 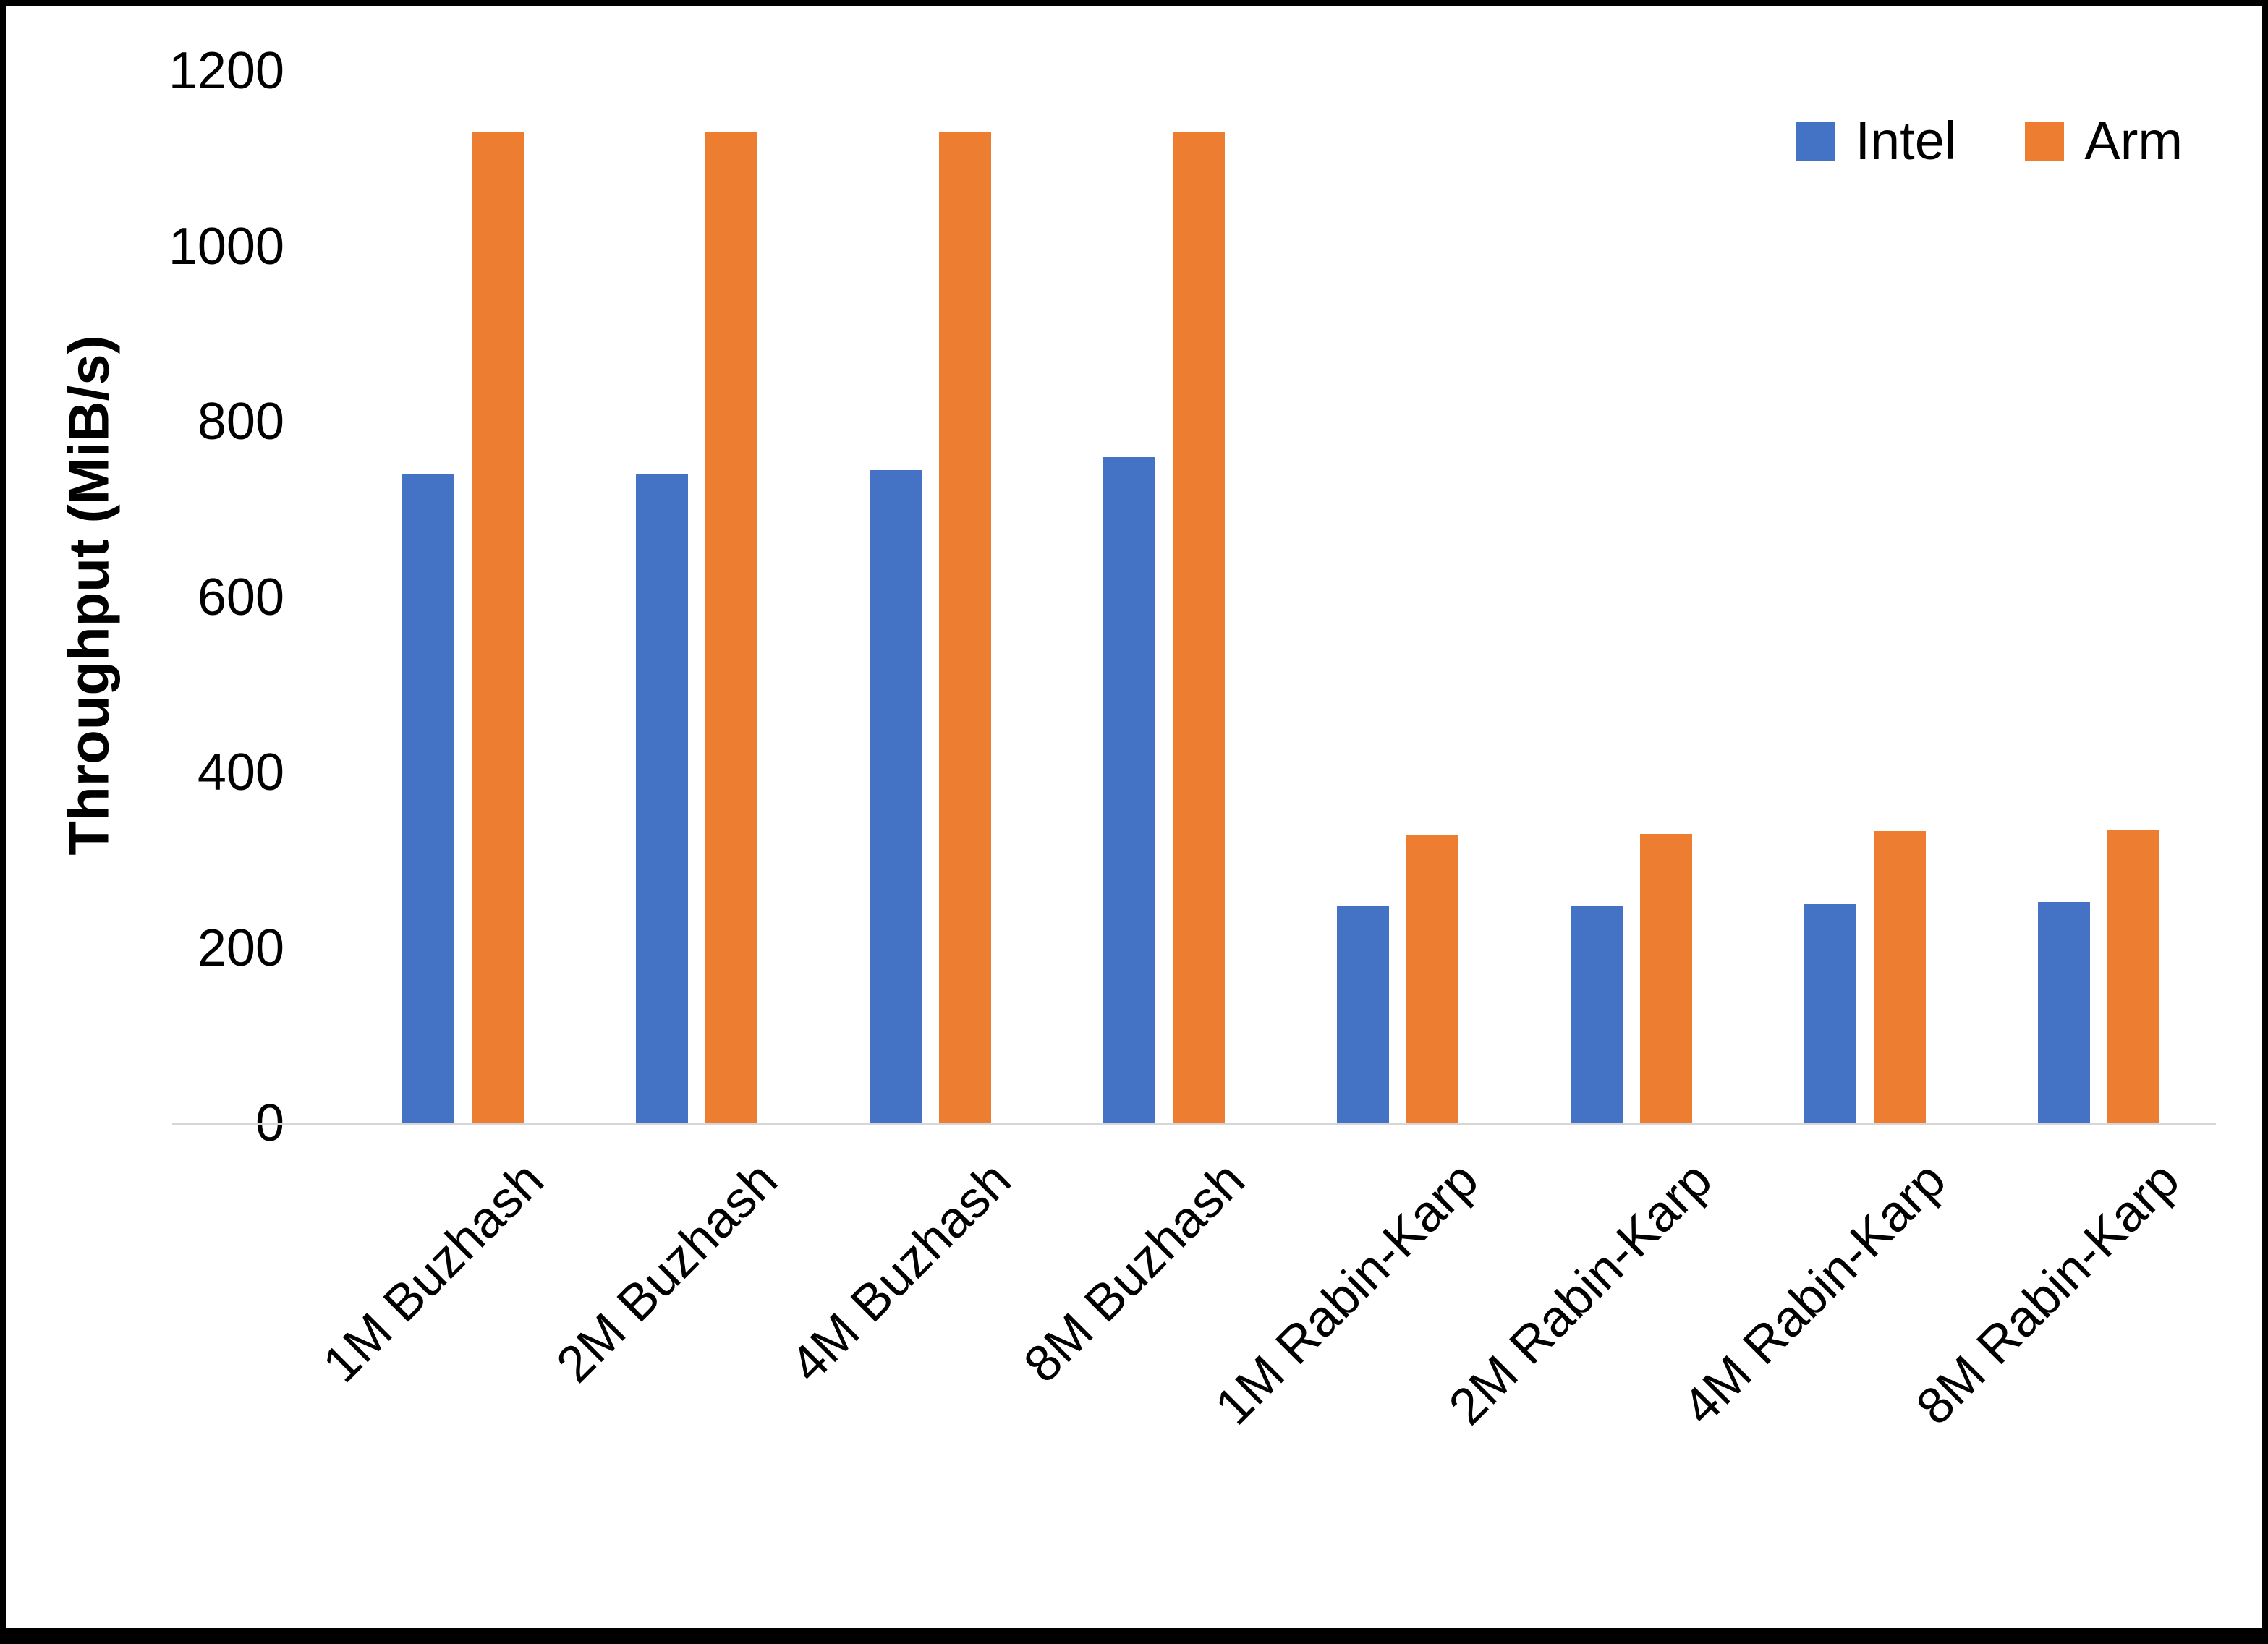 I want to click on bar-intel-1m-buzhash, so click(x=428, y=798).